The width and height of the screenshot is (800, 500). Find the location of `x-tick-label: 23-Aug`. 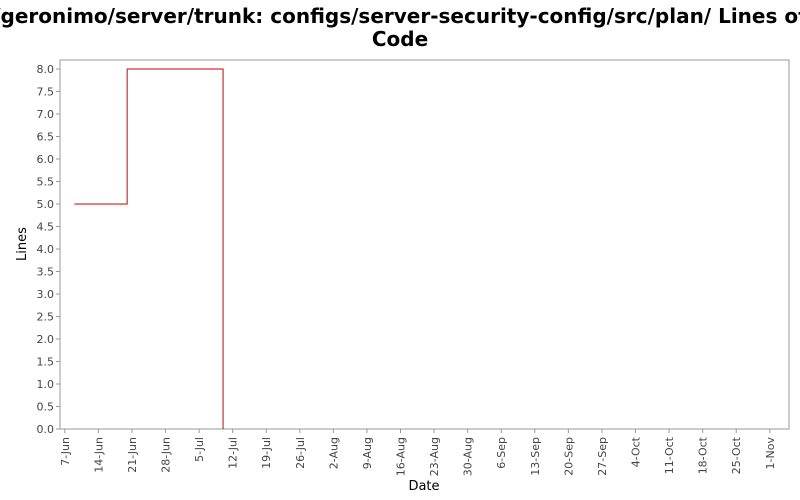

x-tick-label: 23-Aug is located at coordinates (434, 456).